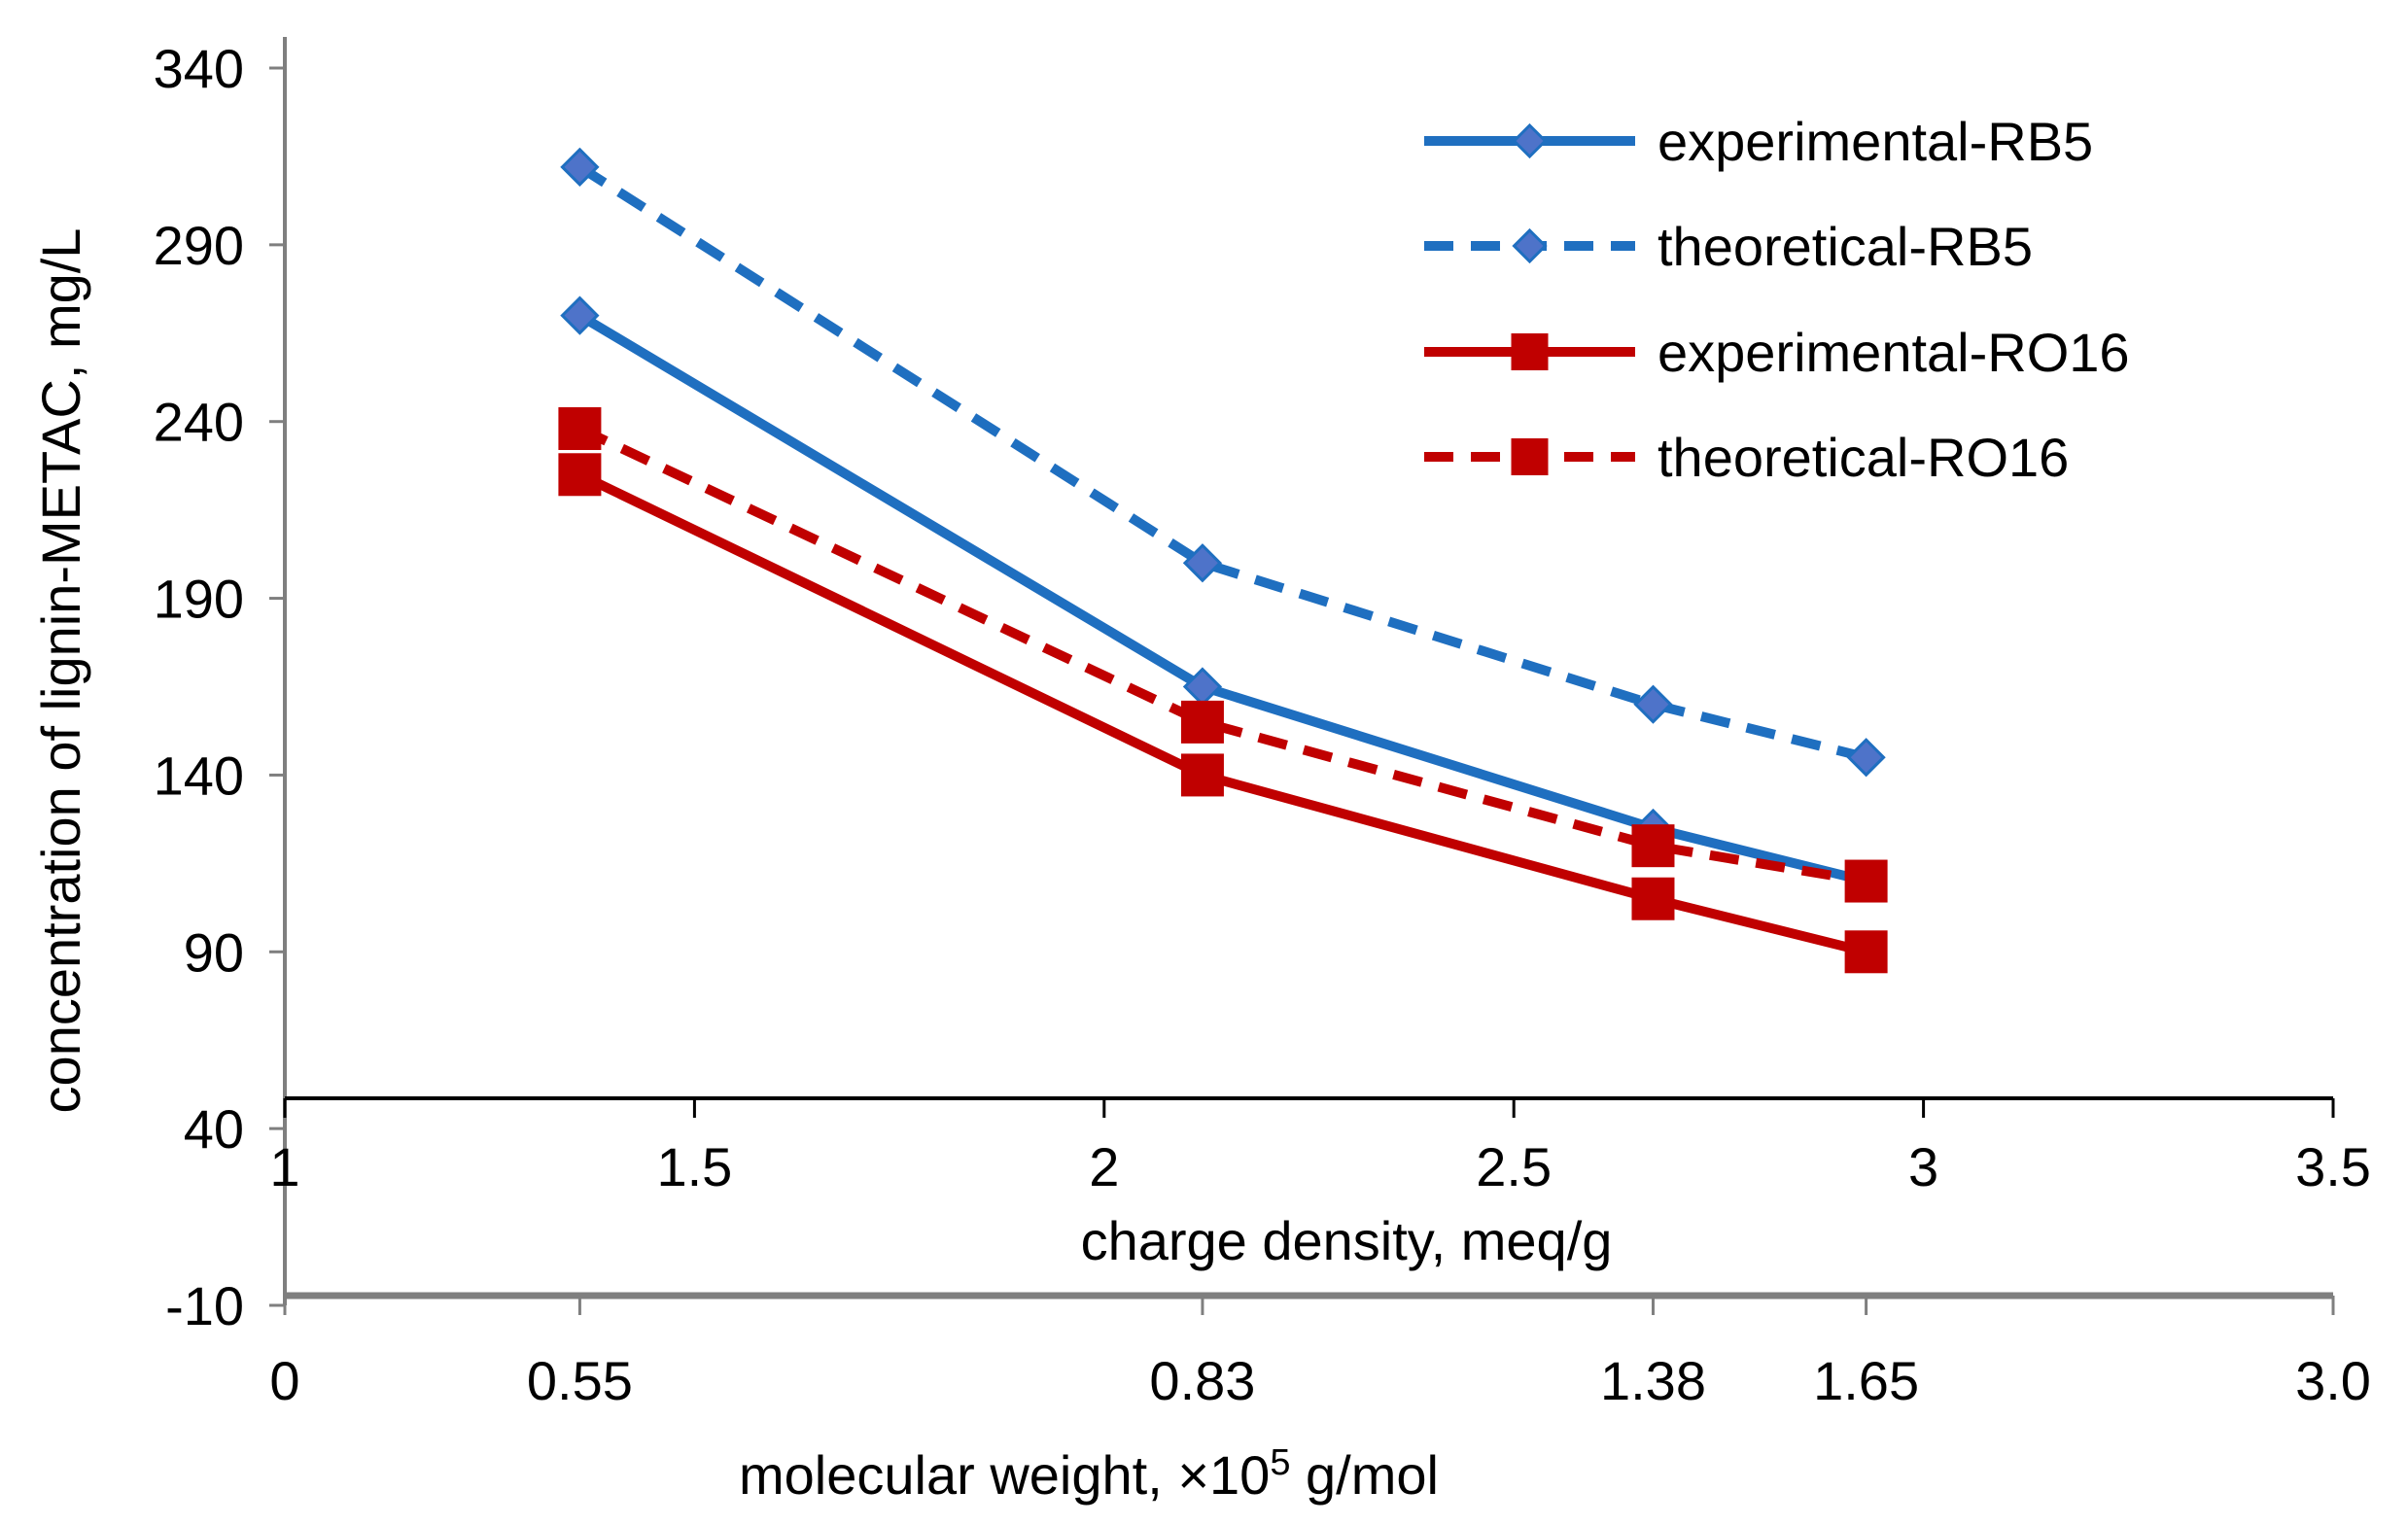 The image size is (2408, 1525). What do you see at coordinates (694, 1166) in the screenshot?
I see `x-tick-label: 1.5` at bounding box center [694, 1166].